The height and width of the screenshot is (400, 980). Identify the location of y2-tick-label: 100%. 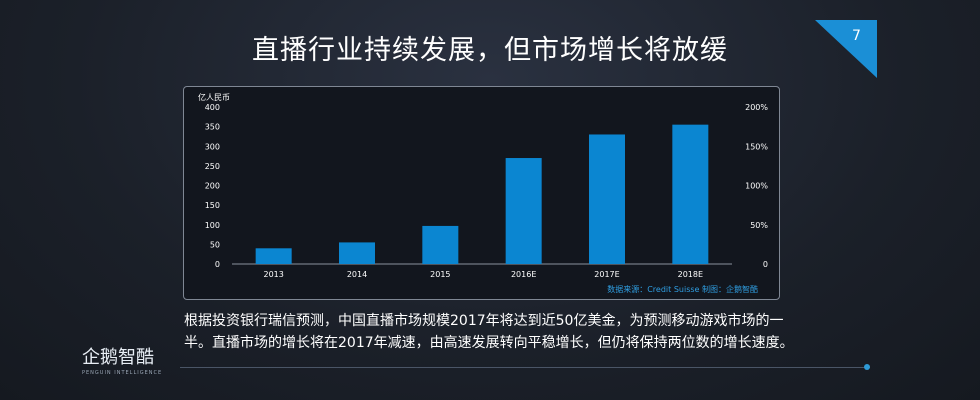
(756, 186).